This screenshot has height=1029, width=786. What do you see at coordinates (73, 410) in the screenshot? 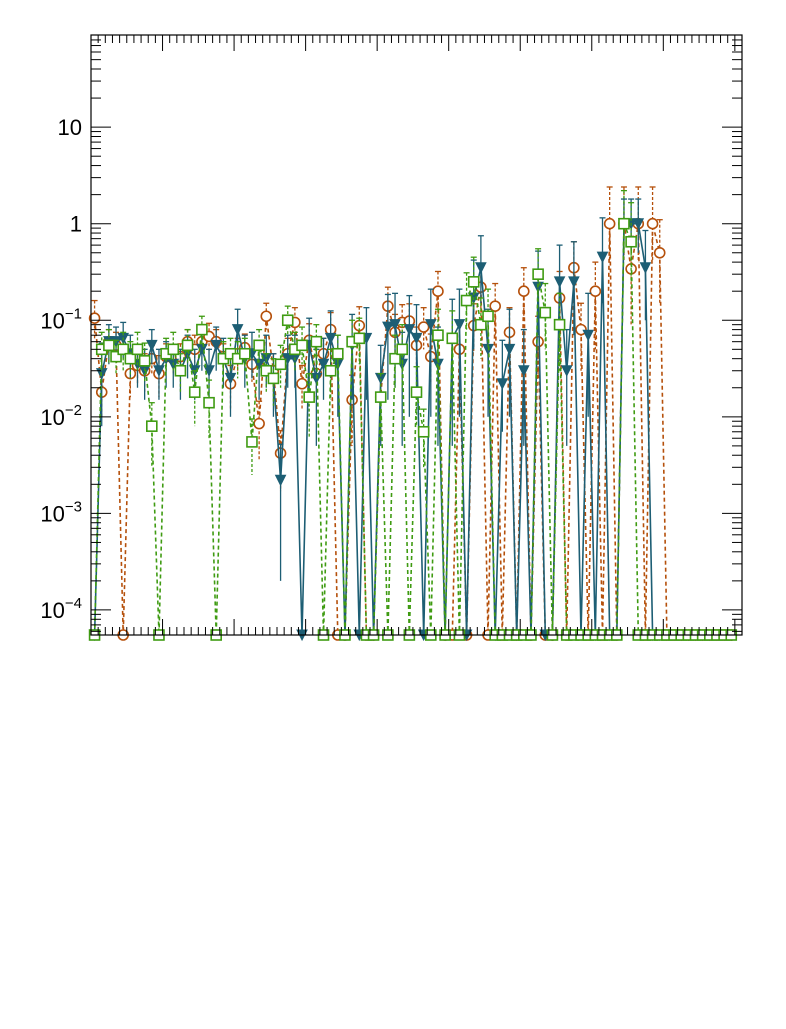
I see `y-tick-label-exponent: −2` at bounding box center [73, 410].